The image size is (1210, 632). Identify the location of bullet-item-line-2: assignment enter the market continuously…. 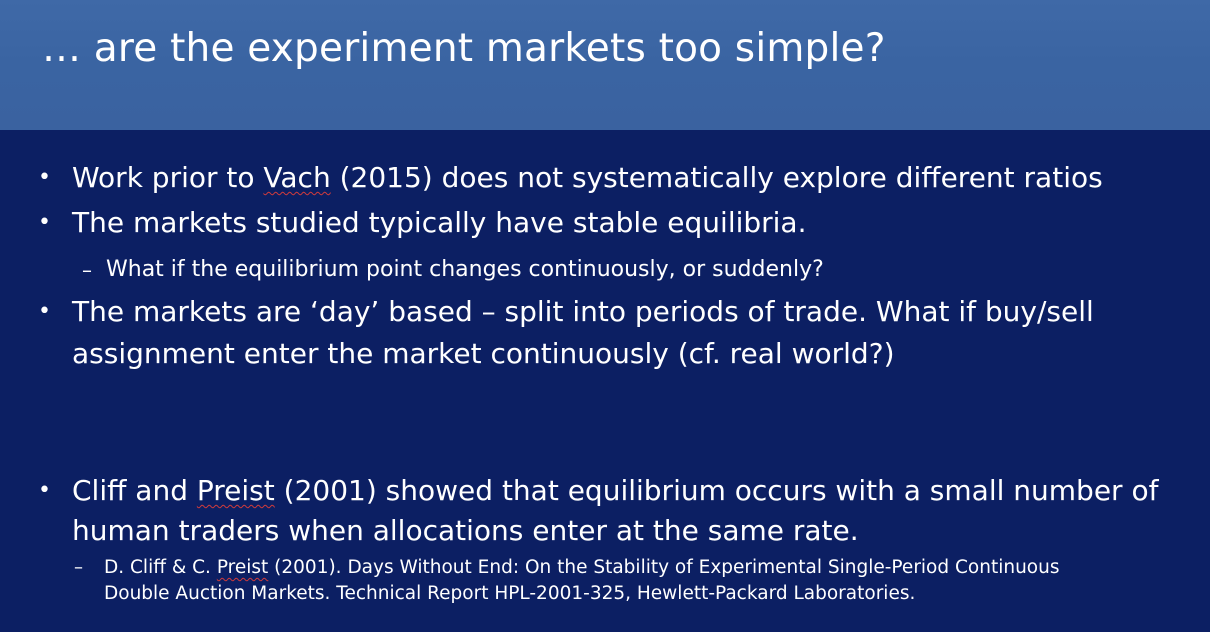
(483, 353).